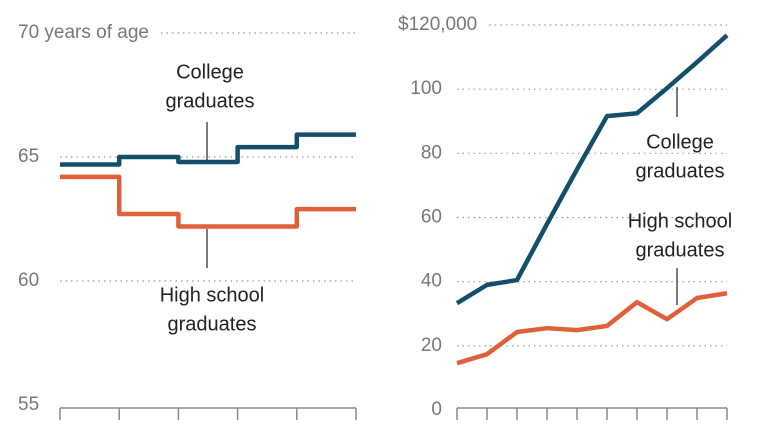 The width and height of the screenshot is (775, 425). What do you see at coordinates (431, 281) in the screenshot?
I see `y-tick-label: 40` at bounding box center [431, 281].